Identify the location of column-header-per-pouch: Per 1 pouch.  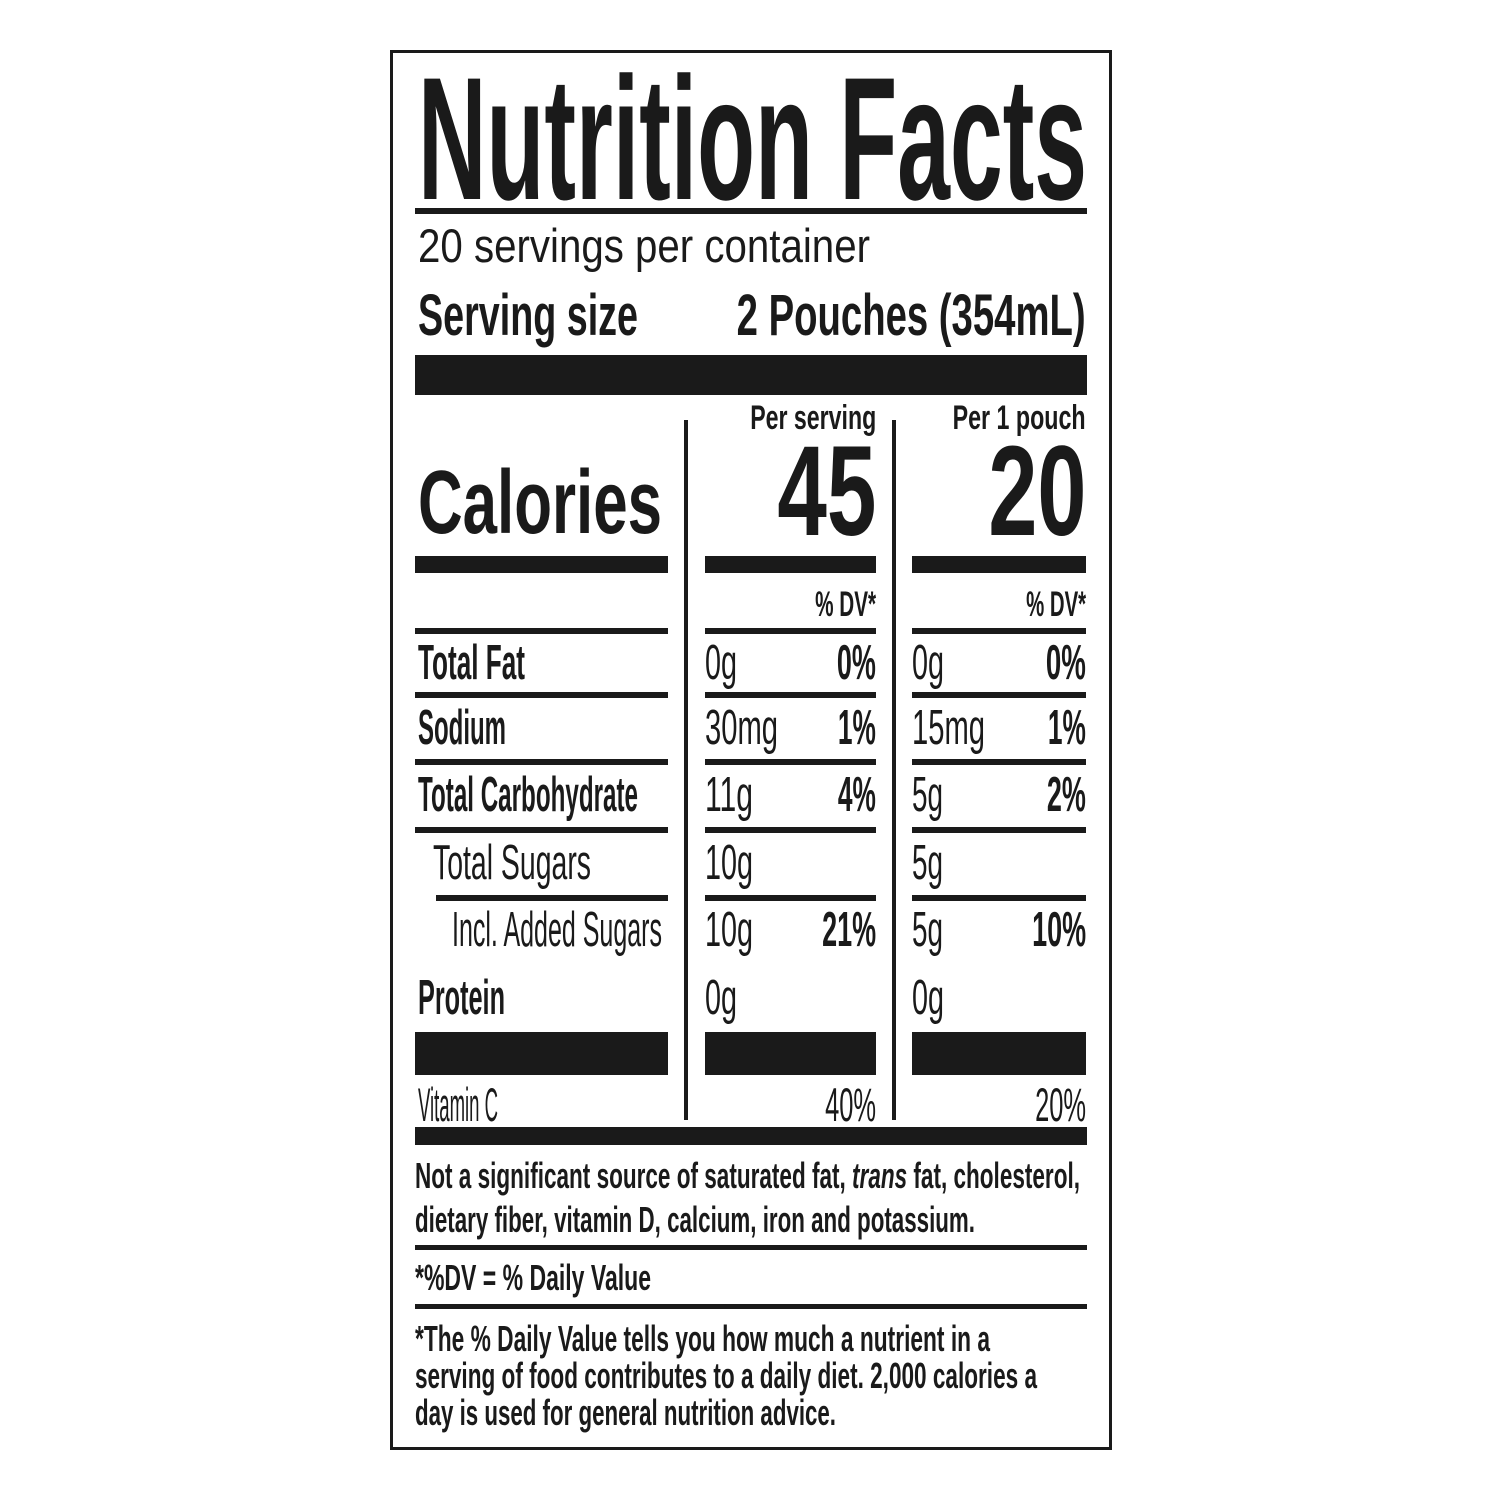
(1019, 418).